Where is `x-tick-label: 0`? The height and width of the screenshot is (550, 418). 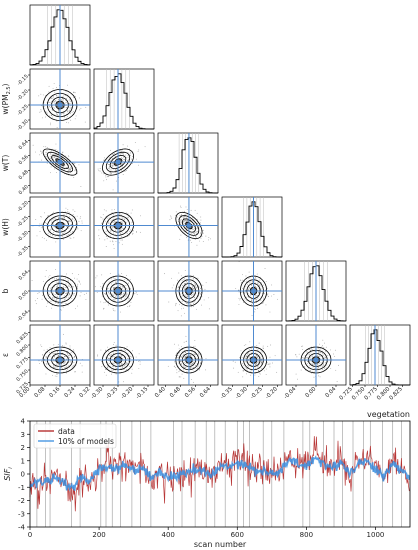
x-tick-label: 0 is located at coordinates (30, 535).